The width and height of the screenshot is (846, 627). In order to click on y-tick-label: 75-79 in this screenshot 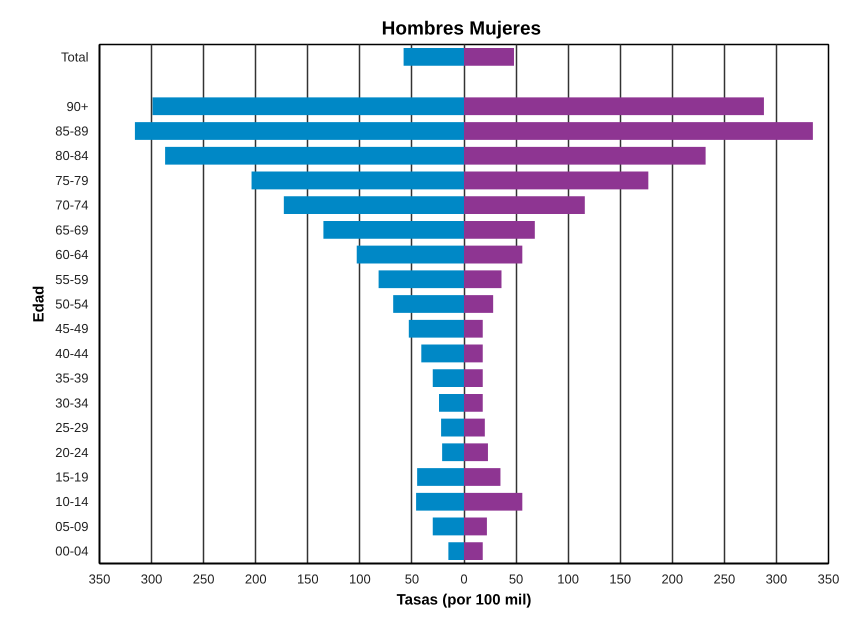, I will do `click(71, 180)`.